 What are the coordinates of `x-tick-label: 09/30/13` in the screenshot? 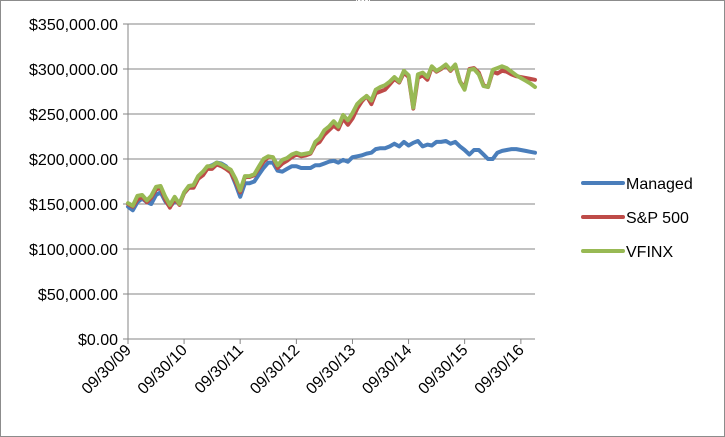 It's located at (331, 370).